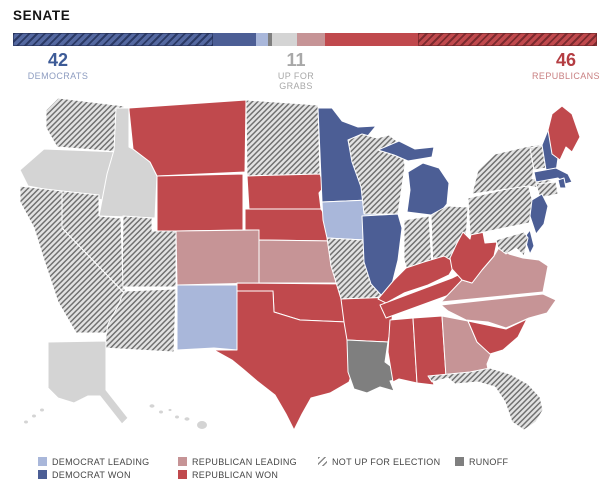 This screenshot has height=492, width=610. Describe the element at coordinates (283, 138) in the screenshot. I see `state-ND` at that location.